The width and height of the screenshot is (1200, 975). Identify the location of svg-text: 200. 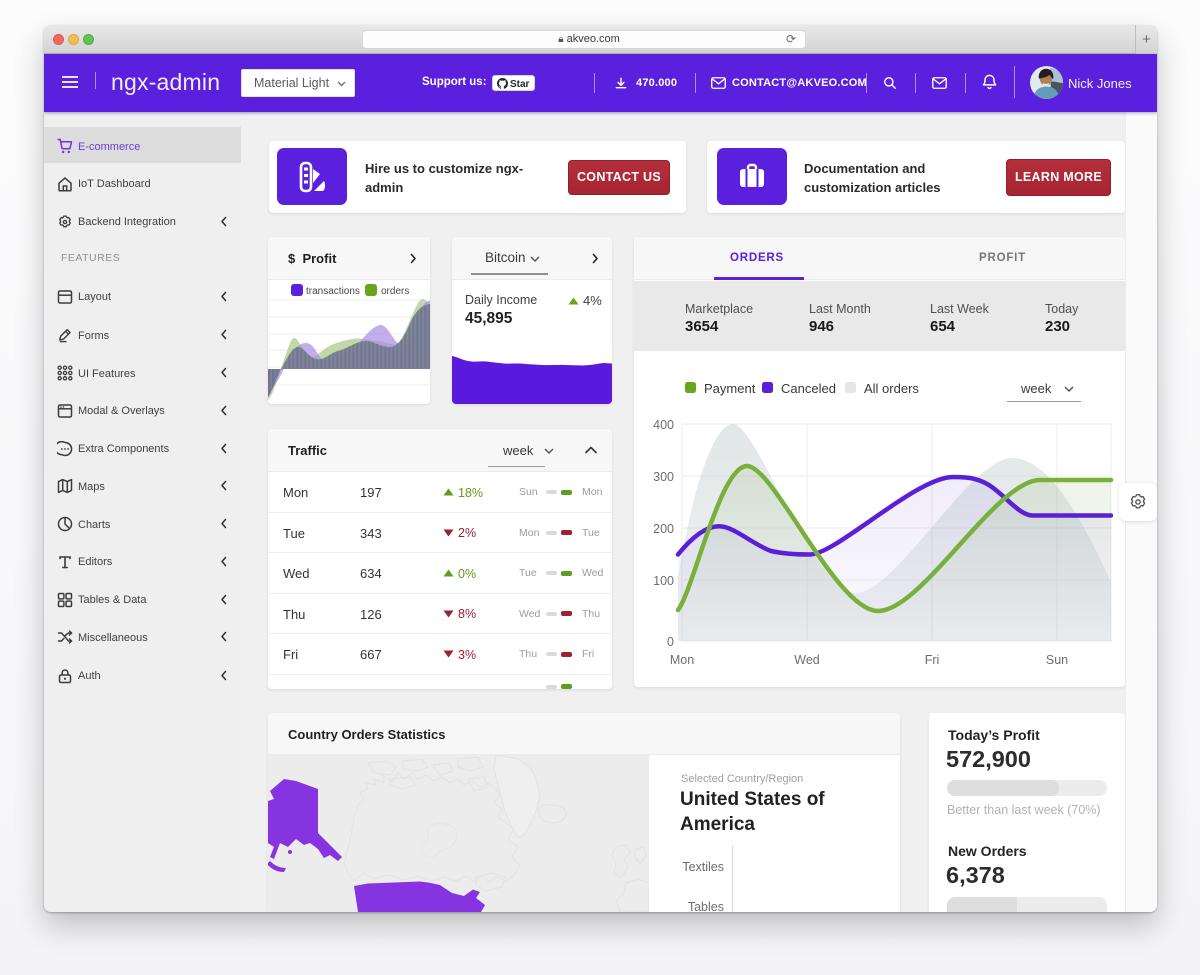
(663, 529).